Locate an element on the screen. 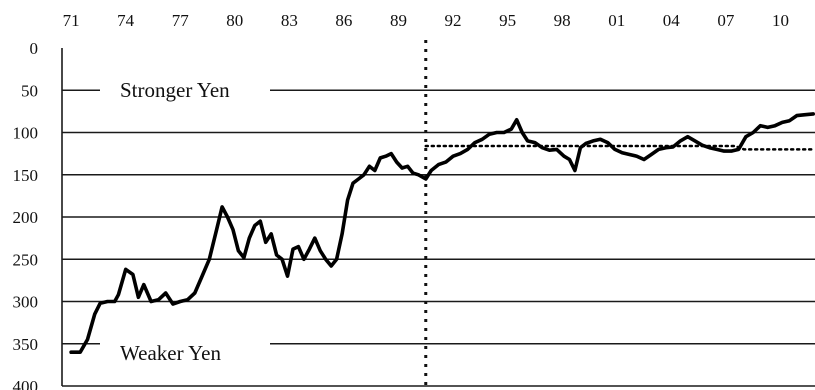 This screenshot has height=390, width=815. x-tick-label-98: 98 is located at coordinates (562, 20).